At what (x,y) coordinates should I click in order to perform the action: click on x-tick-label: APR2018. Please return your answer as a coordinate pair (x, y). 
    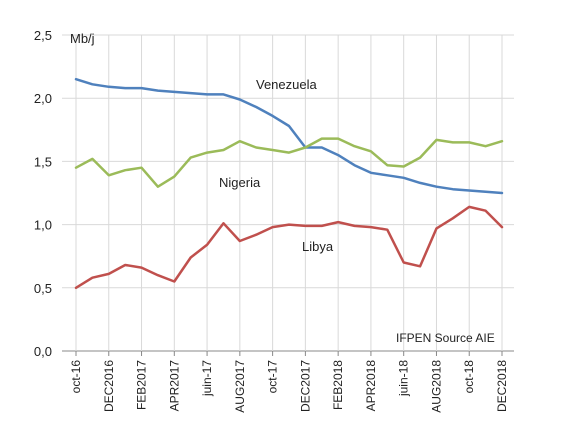
    Looking at the image, I should click on (371, 386).